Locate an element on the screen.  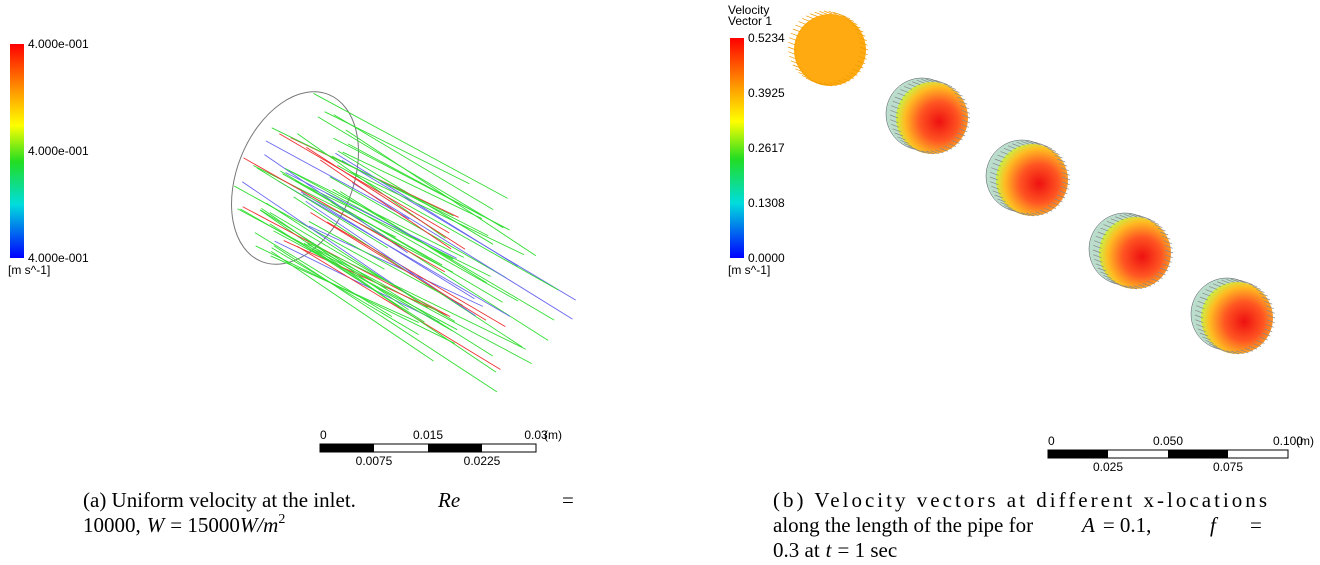
scale-label: 0.015 is located at coordinates (428, 435).